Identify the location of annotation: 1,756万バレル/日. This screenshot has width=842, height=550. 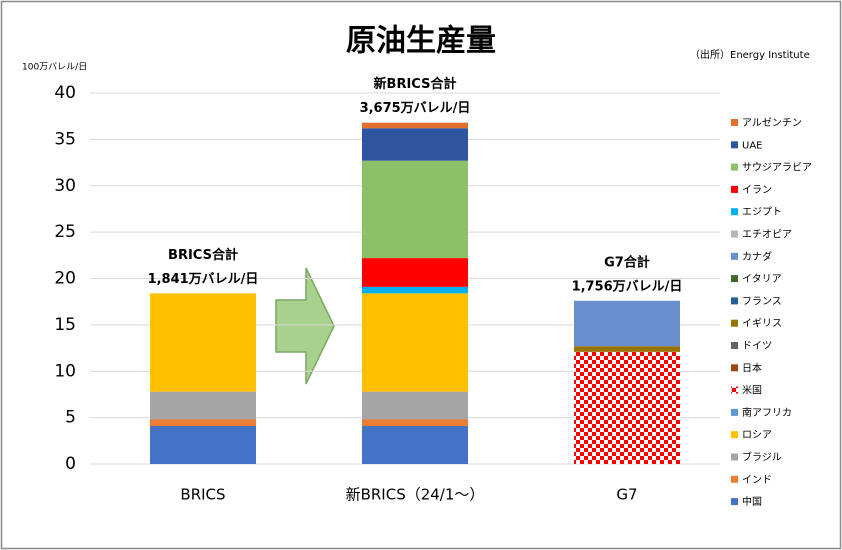
(627, 286).